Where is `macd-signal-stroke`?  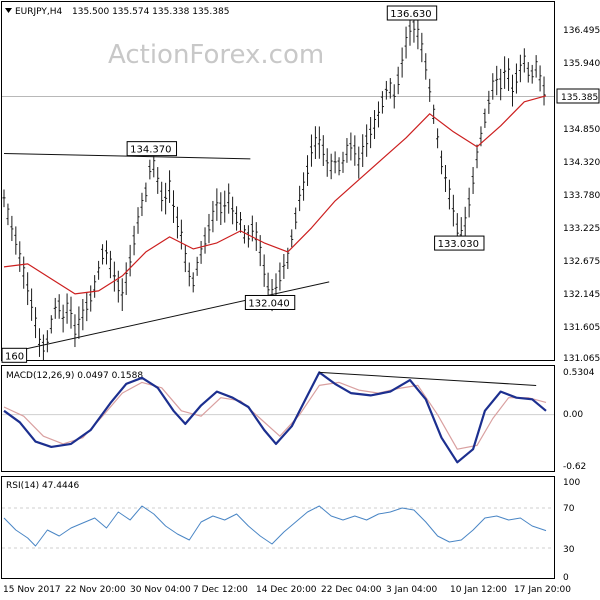
macd-signal-stroke is located at coordinates (275, 415).